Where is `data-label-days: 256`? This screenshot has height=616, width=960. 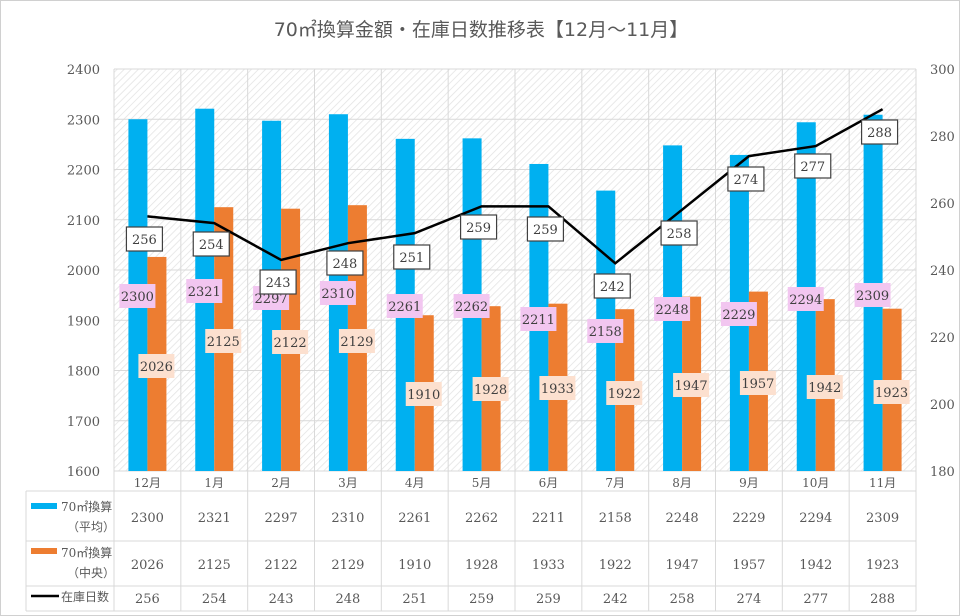 data-label-days: 256 is located at coordinates (144, 240).